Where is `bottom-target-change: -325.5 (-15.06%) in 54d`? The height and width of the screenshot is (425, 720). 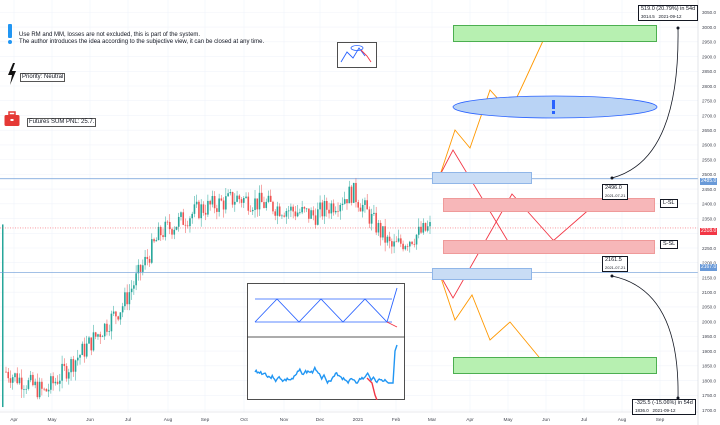
bottom-target-change: -325.5 (-15.06%) in 54d is located at coordinates (664, 403).